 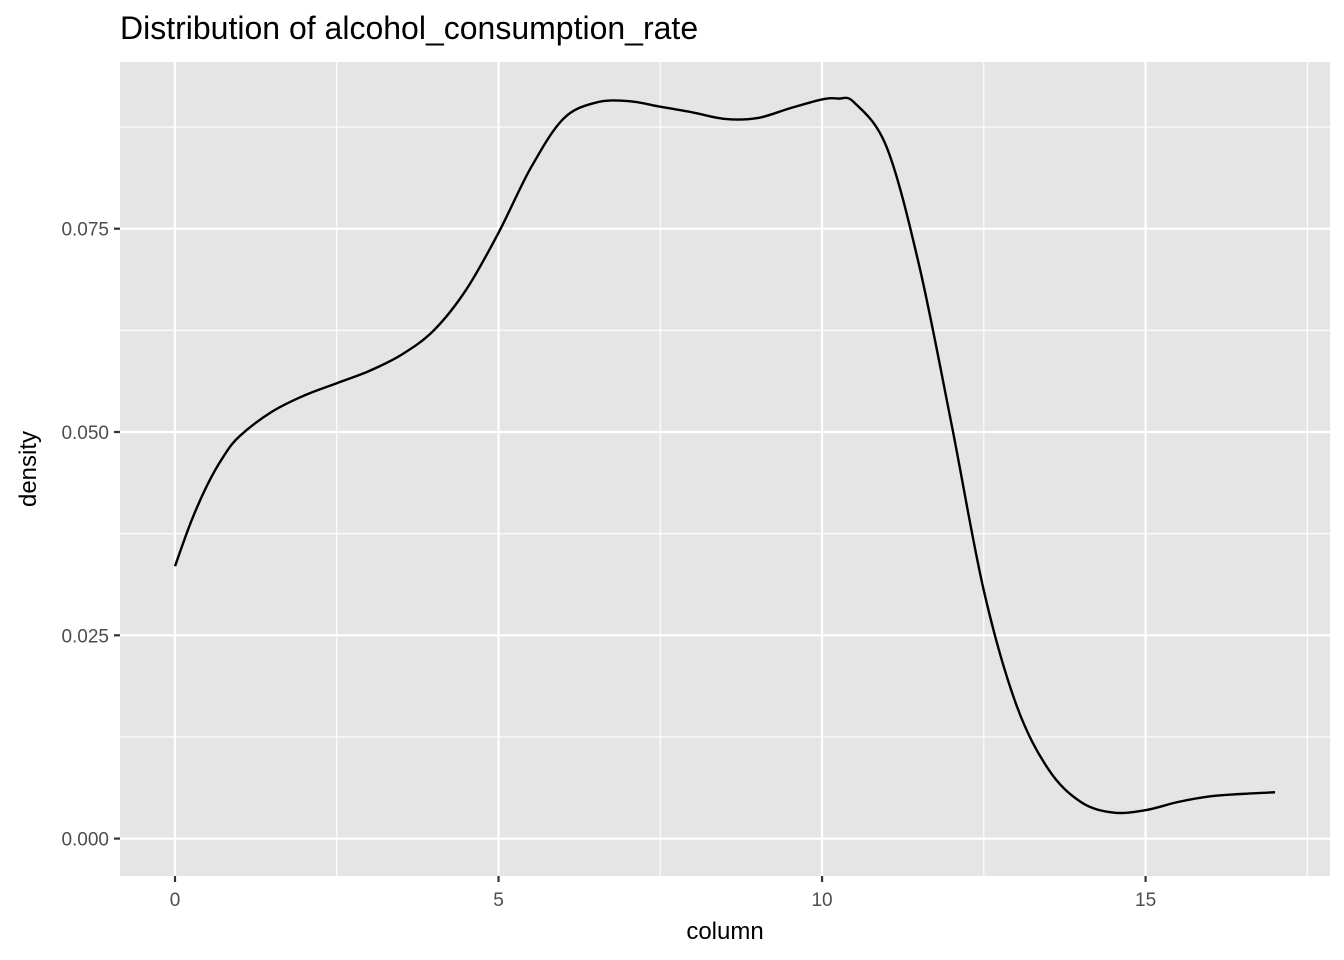 What do you see at coordinates (90, 535) in the screenshot?
I see `y-axis: 0.000 0.025 0.050 0.075` at bounding box center [90, 535].